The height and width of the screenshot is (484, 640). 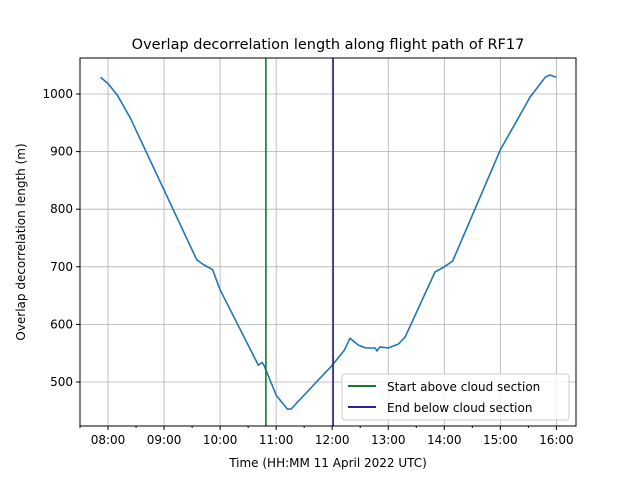 What do you see at coordinates (61, 324) in the screenshot?
I see `y-tick-label: 600` at bounding box center [61, 324].